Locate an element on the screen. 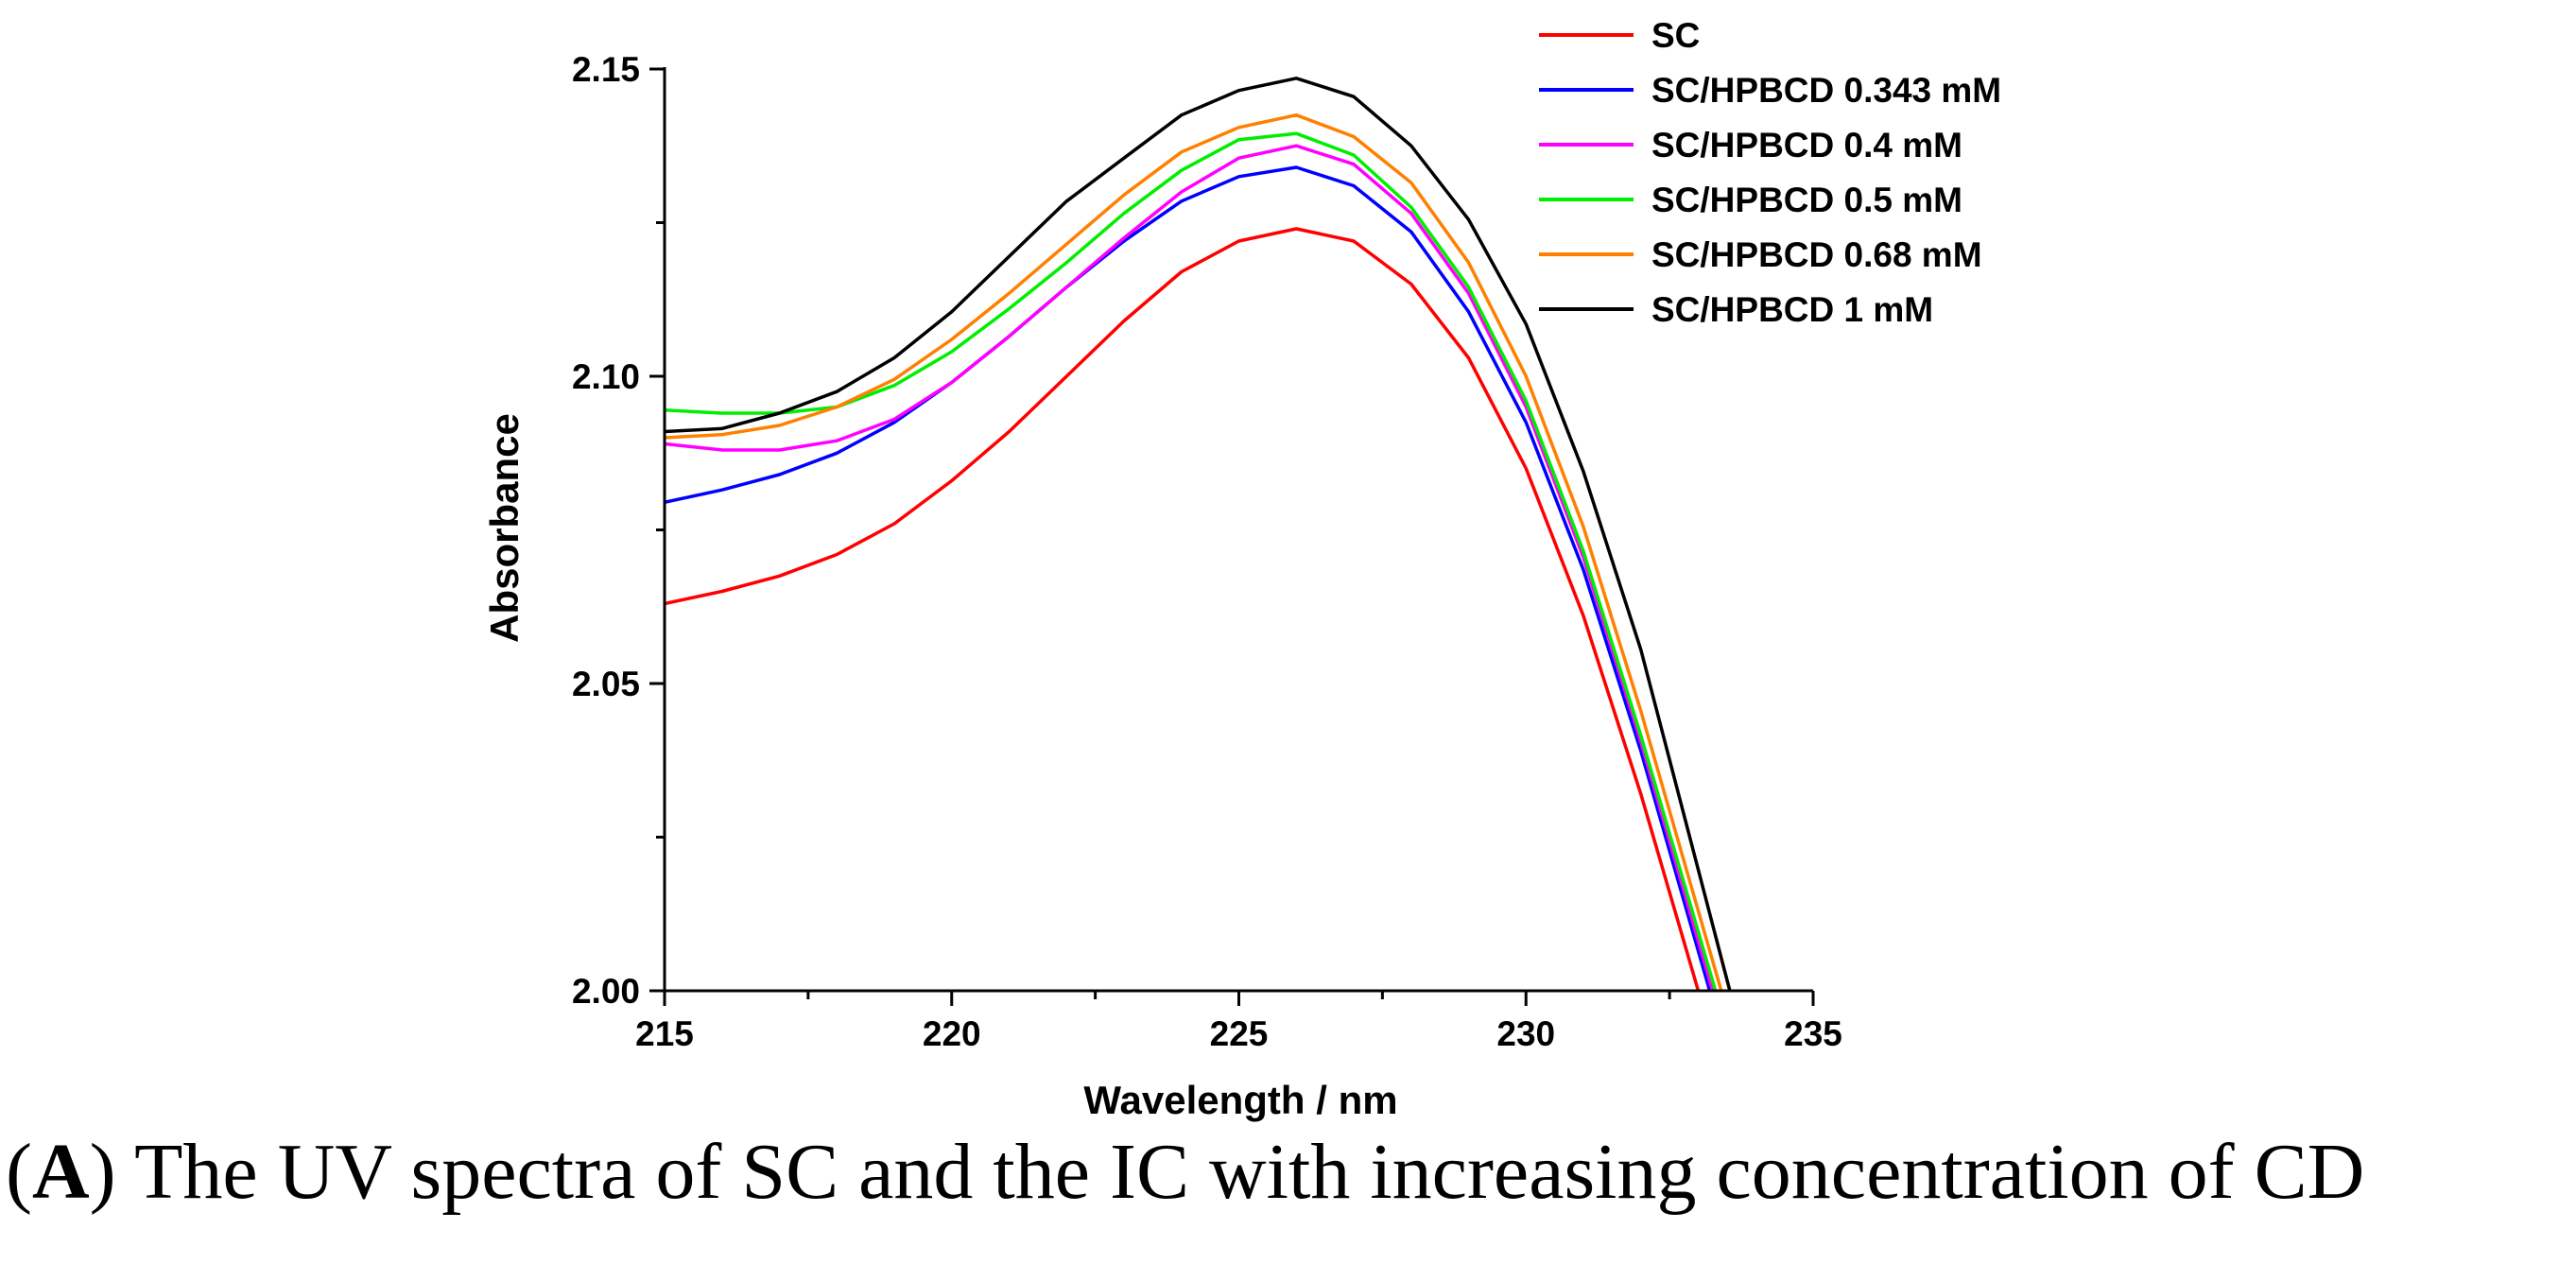  x-tick-label: 230 is located at coordinates (1525, 1033).